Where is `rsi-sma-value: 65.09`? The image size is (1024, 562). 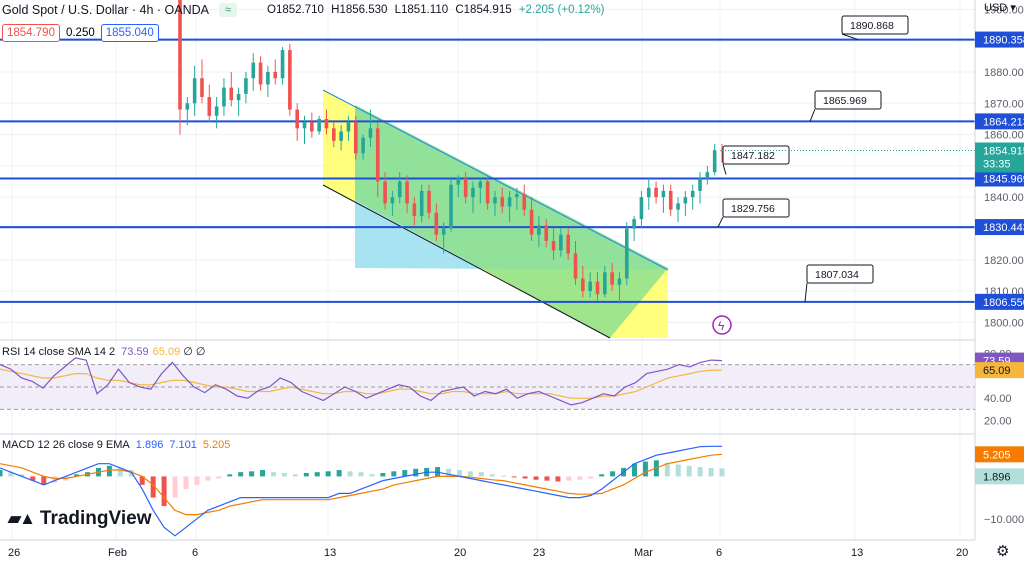 rsi-sma-value: 65.09 is located at coordinates (166, 352).